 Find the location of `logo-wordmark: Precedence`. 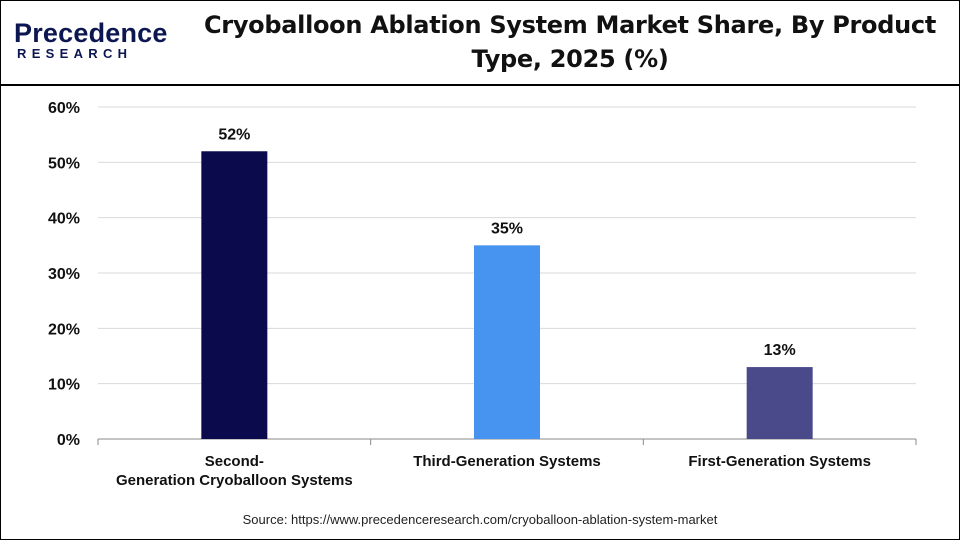

logo-wordmark: Precedence is located at coordinates (91, 33).